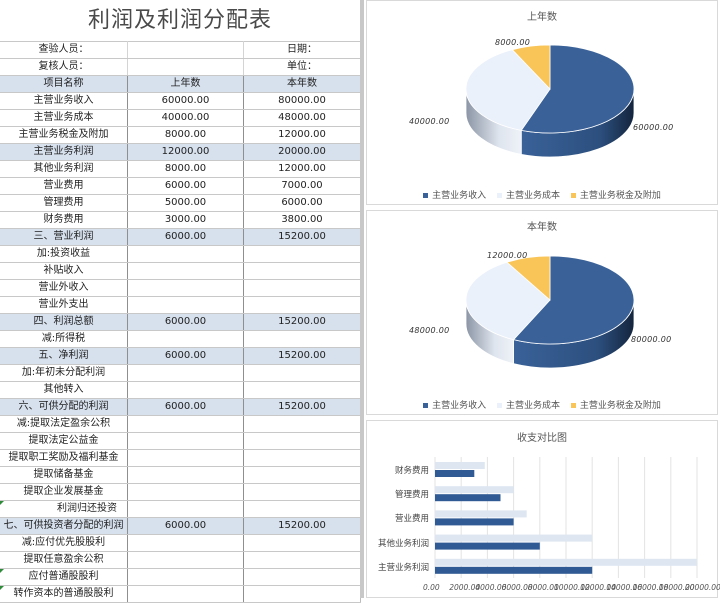 This screenshot has height=603, width=720. Describe the element at coordinates (302, 220) in the screenshot. I see `curr-year-cell: 3800.00` at that location.